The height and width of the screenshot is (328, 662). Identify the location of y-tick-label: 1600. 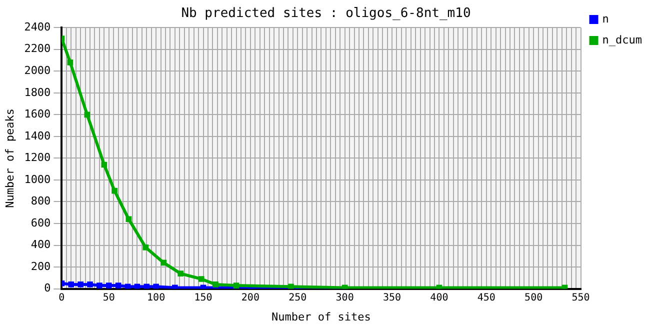
(37, 114).